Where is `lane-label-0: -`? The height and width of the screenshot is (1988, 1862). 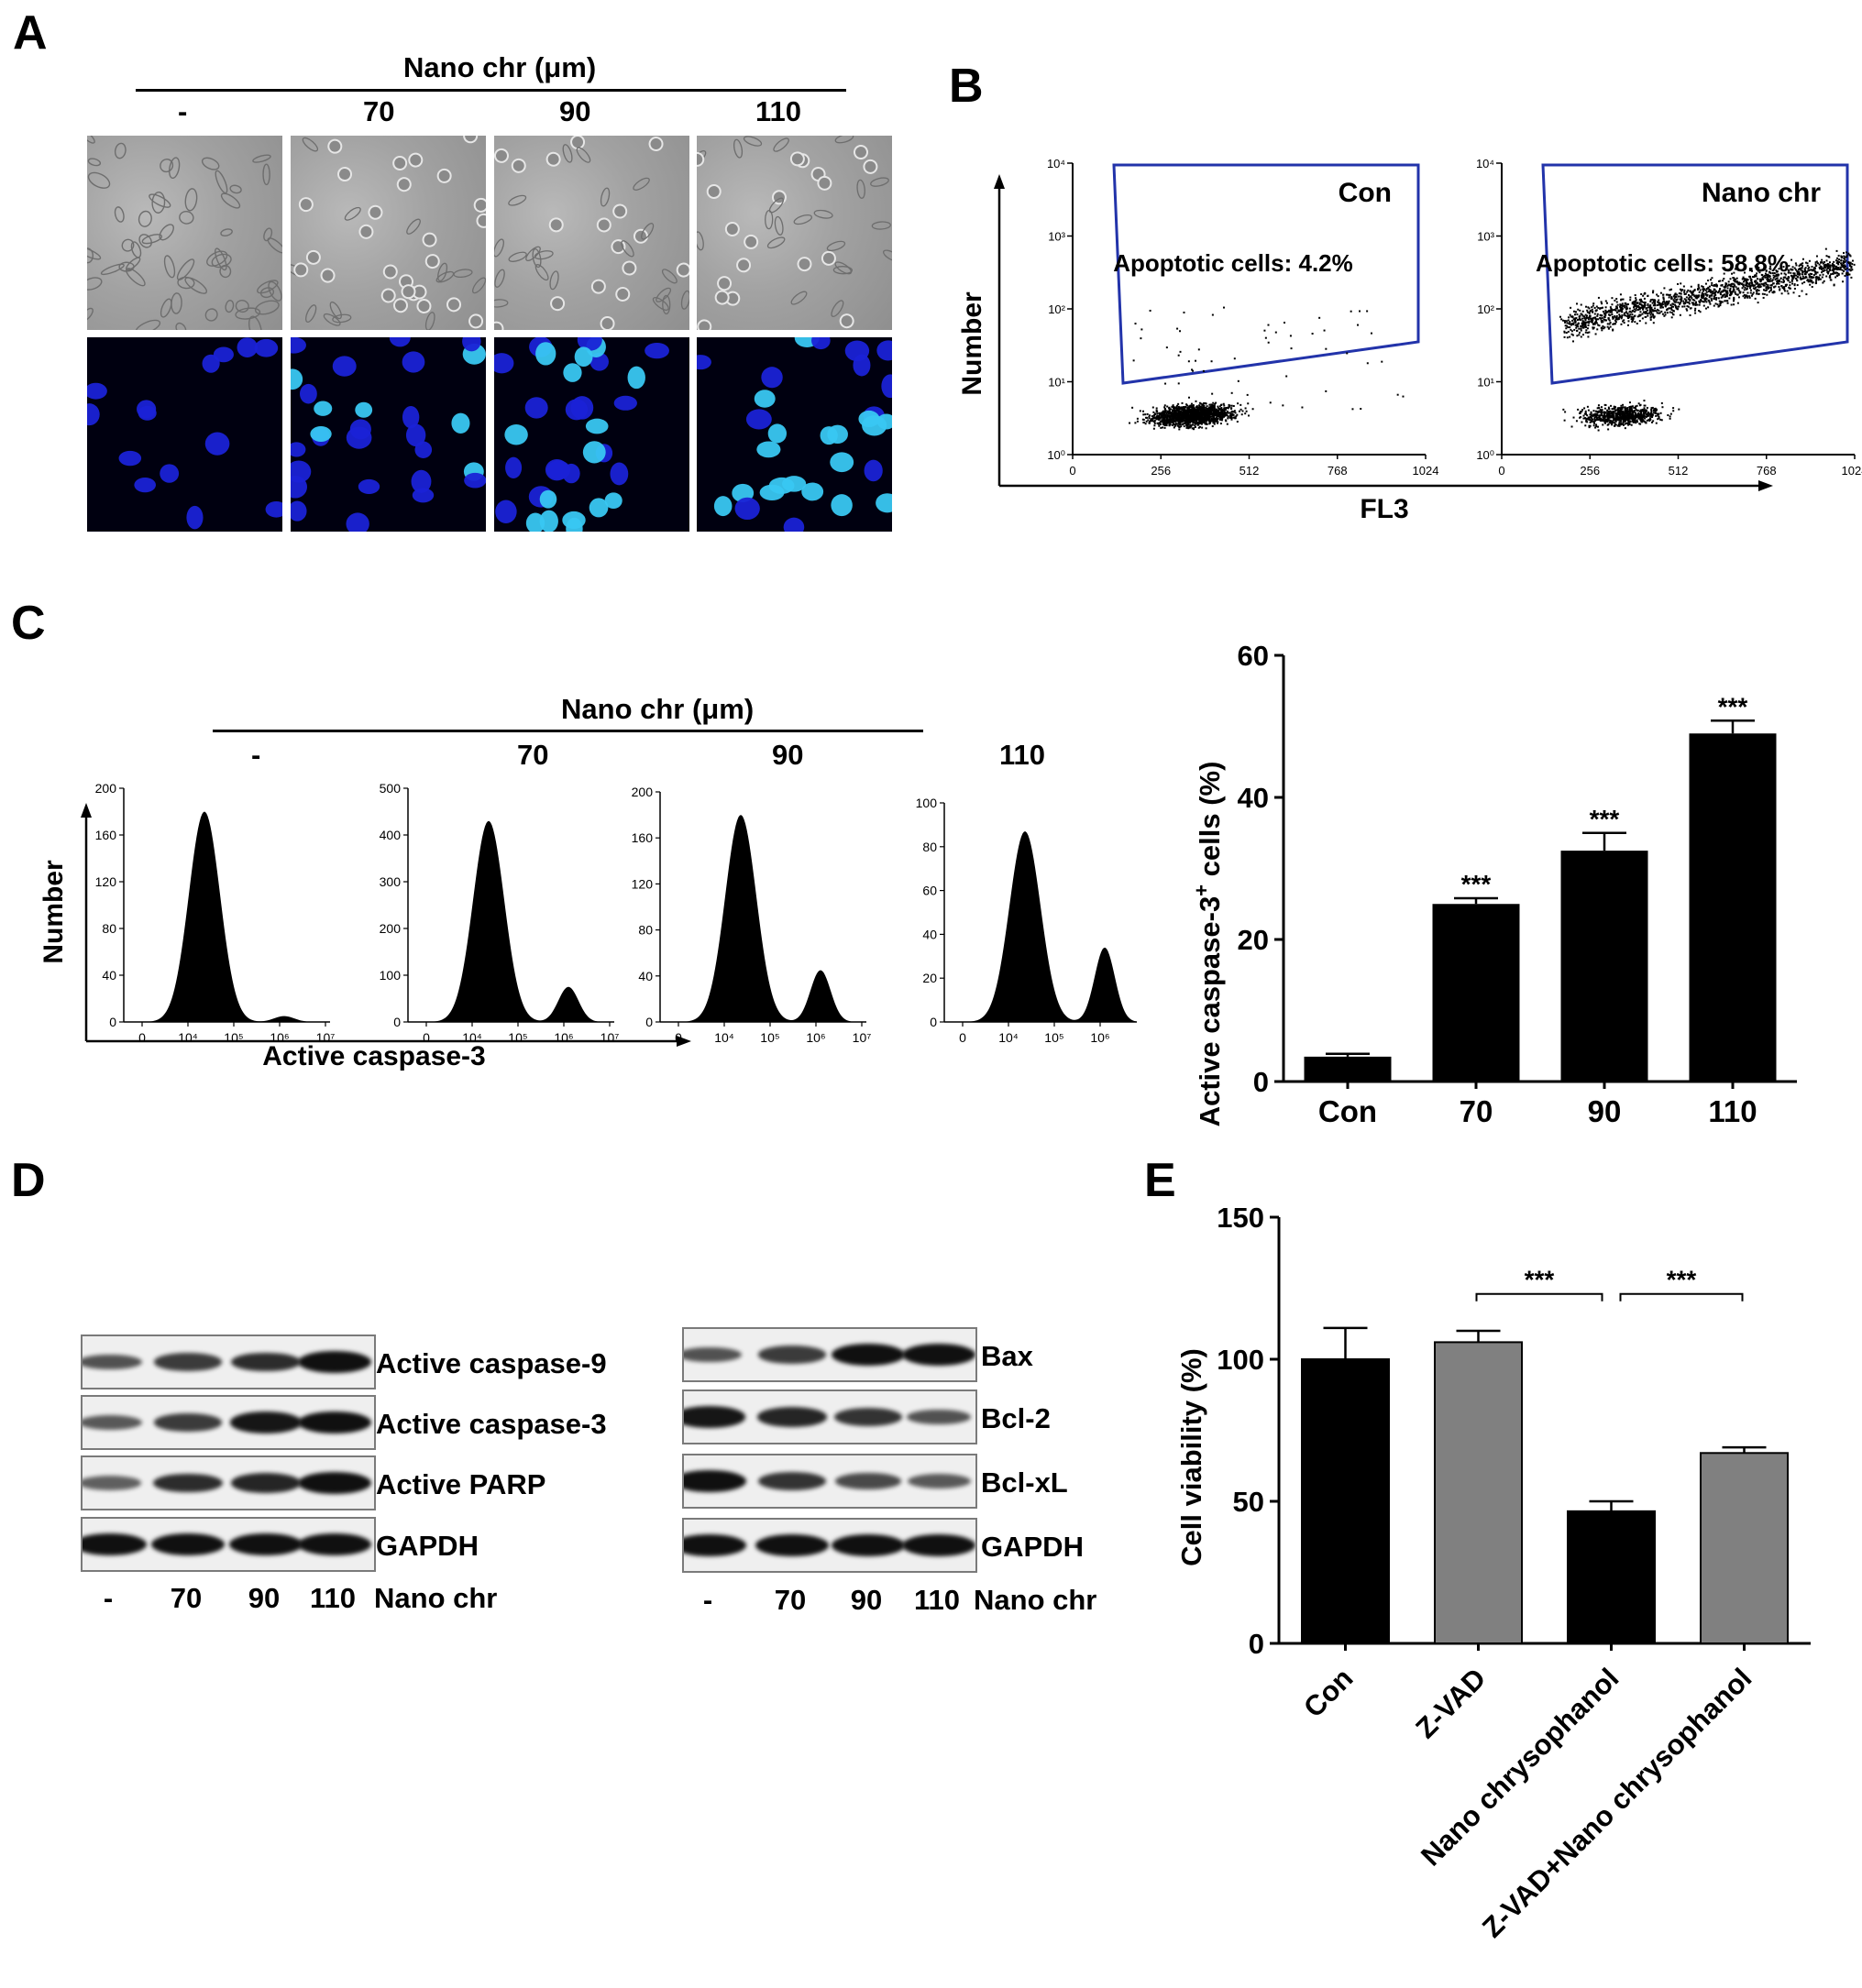
lane-label-0: - is located at coordinates (707, 1600).